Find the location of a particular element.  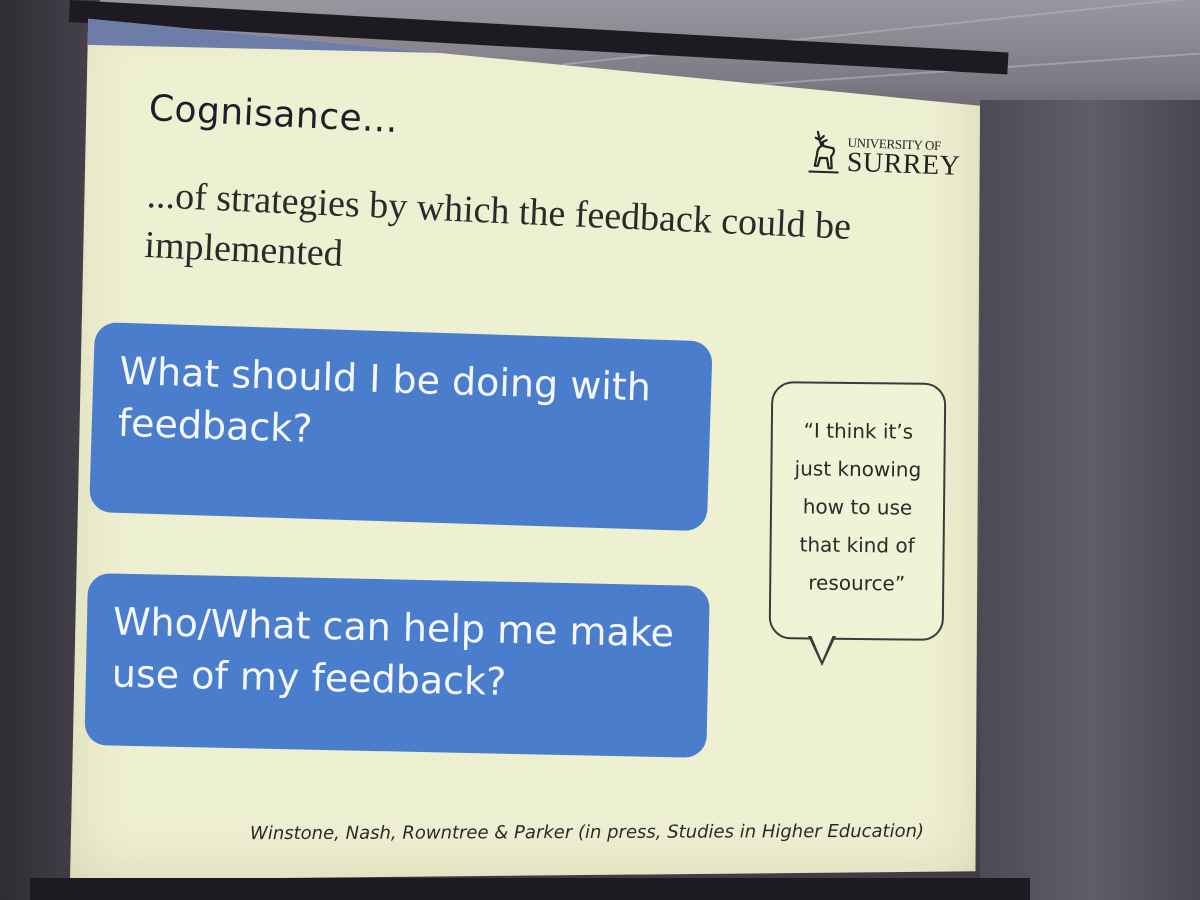

stag-icon is located at coordinates (823, 152).